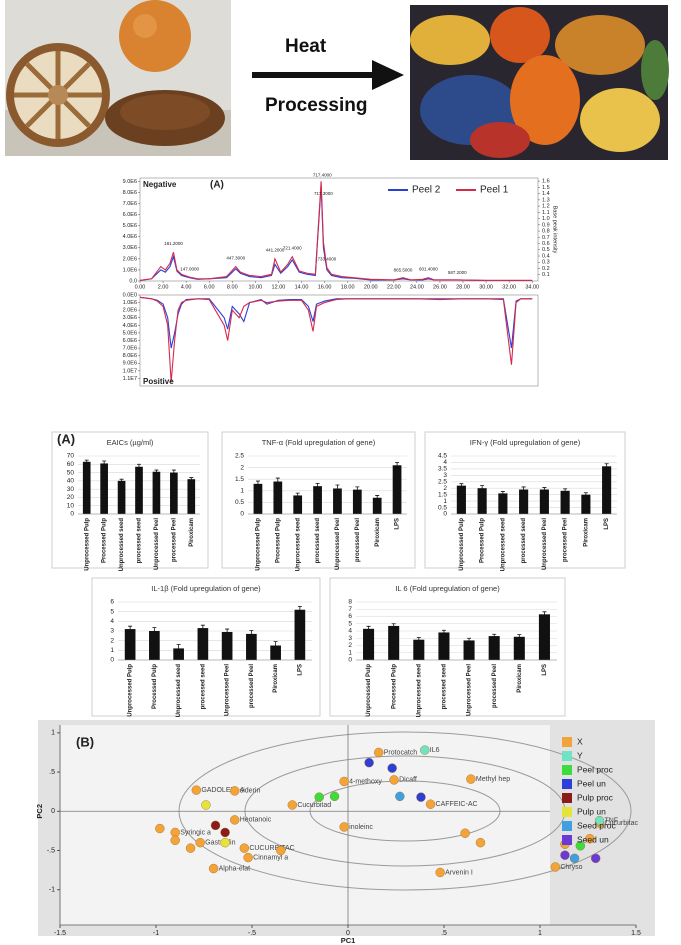 The width and height of the screenshot is (681, 945). What do you see at coordinates (622, 823) in the screenshot?
I see `point-label: Cucurbitac` at bounding box center [622, 823].